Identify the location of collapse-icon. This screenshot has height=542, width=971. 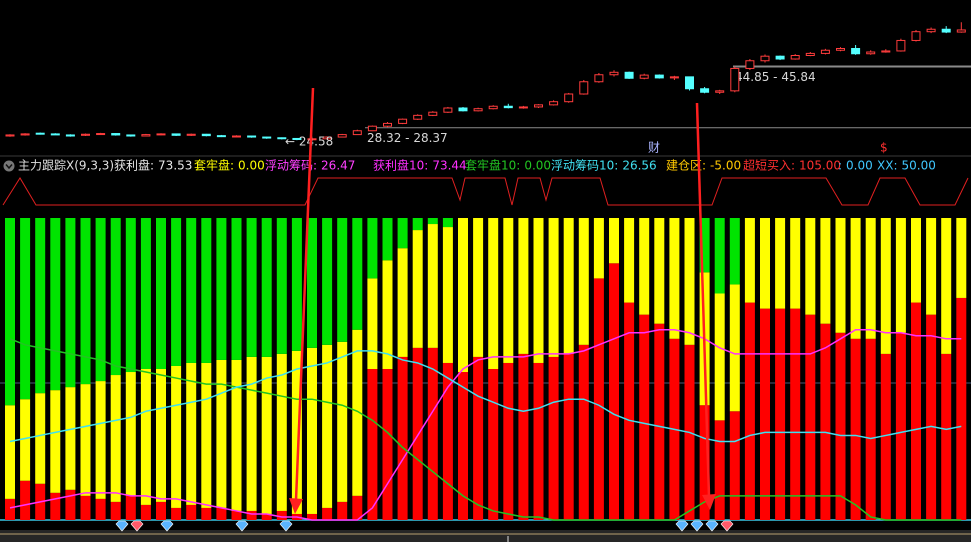
(9, 166).